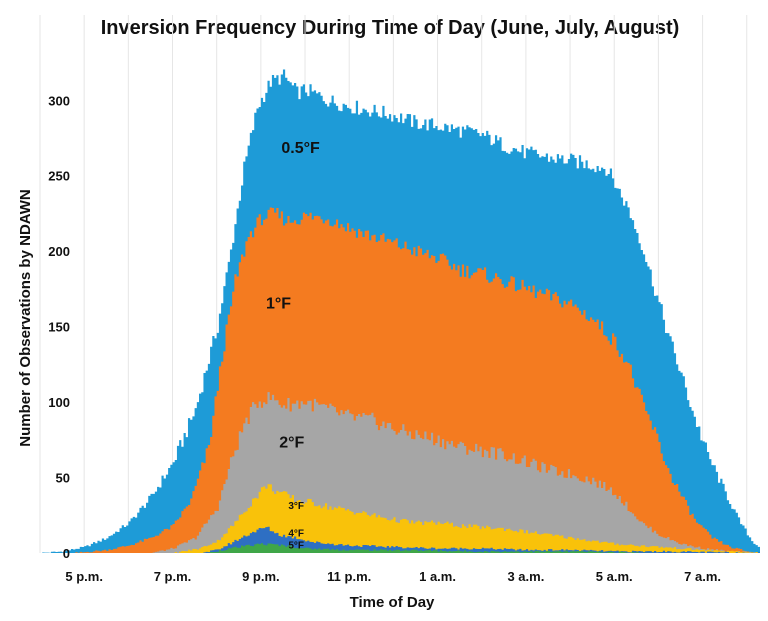  Describe the element at coordinates (59, 100) in the screenshot. I see `y-tick-label: 300` at that location.